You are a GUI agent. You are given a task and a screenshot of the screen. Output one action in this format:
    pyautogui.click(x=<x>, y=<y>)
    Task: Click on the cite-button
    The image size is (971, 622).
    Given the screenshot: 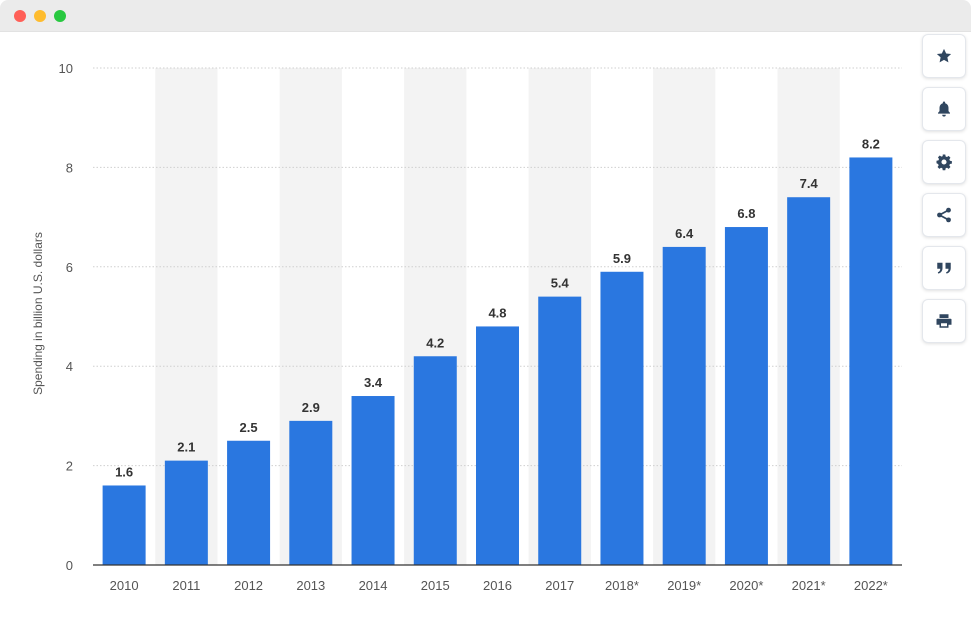 What is the action you would take?
    pyautogui.click(x=944, y=268)
    